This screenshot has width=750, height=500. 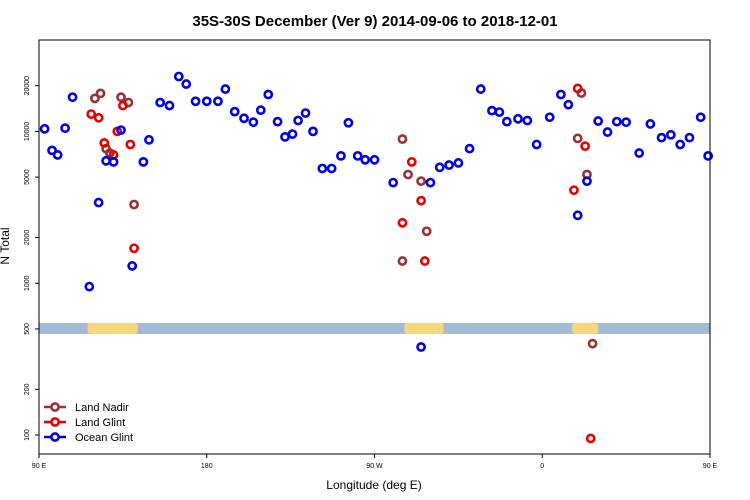 What do you see at coordinates (27, 132) in the screenshot?
I see `y-tick-label: 10000` at bounding box center [27, 132].